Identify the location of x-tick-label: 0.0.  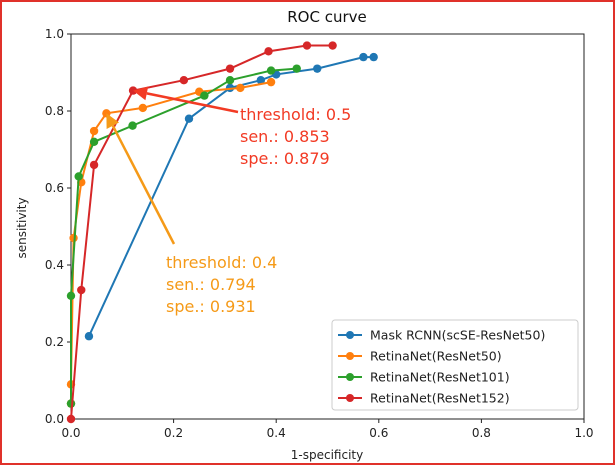
(70, 433).